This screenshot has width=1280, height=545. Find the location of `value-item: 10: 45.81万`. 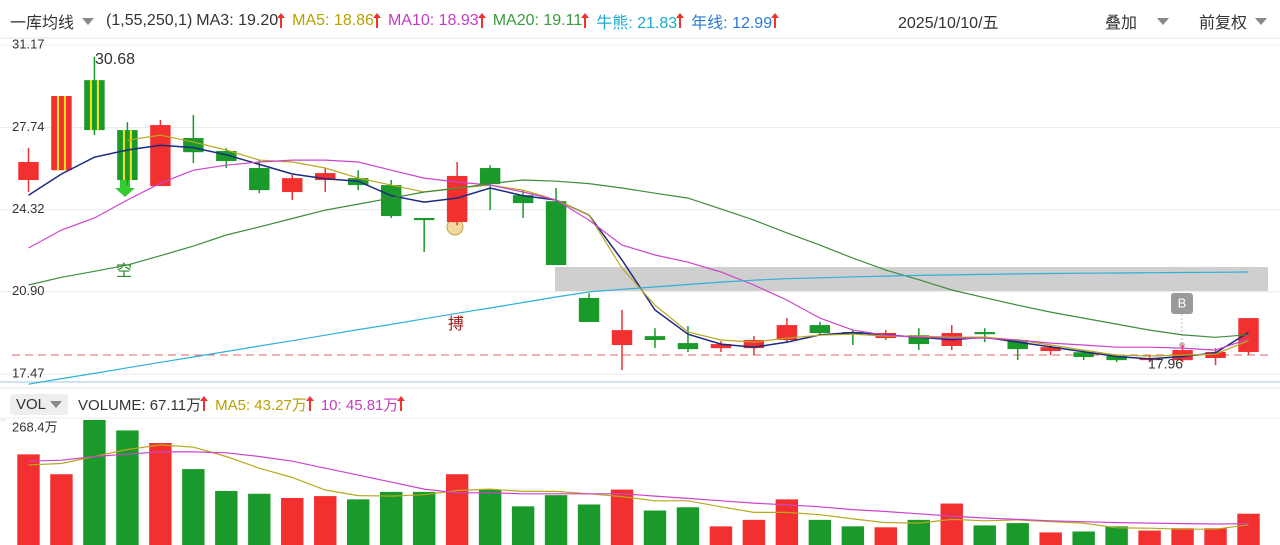

value-item: 10: 45.81万 is located at coordinates (365, 404).